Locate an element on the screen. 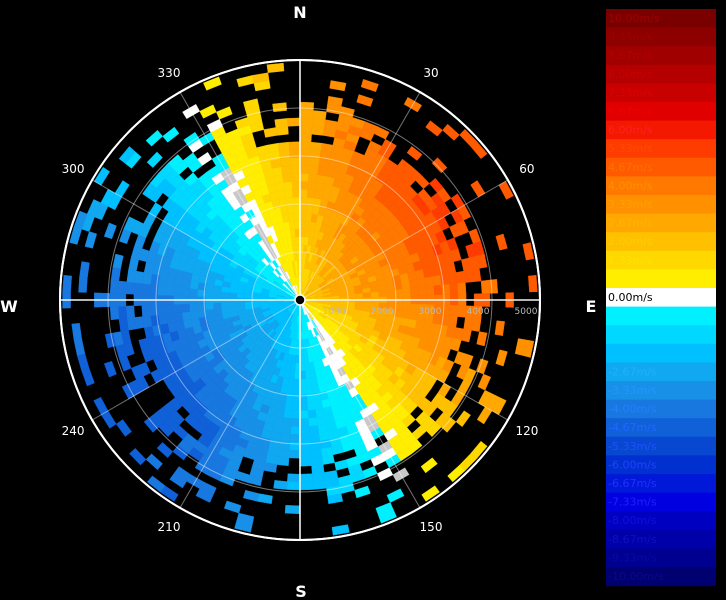  colorbar-label: 4.67m/s is located at coordinates (630, 167).